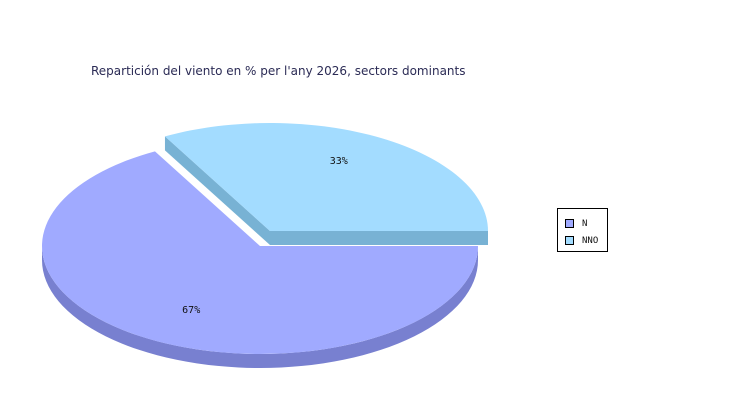 The height and width of the screenshot is (400, 750). Describe the element at coordinates (569, 223) in the screenshot. I see `legend-swatch-n` at that location.